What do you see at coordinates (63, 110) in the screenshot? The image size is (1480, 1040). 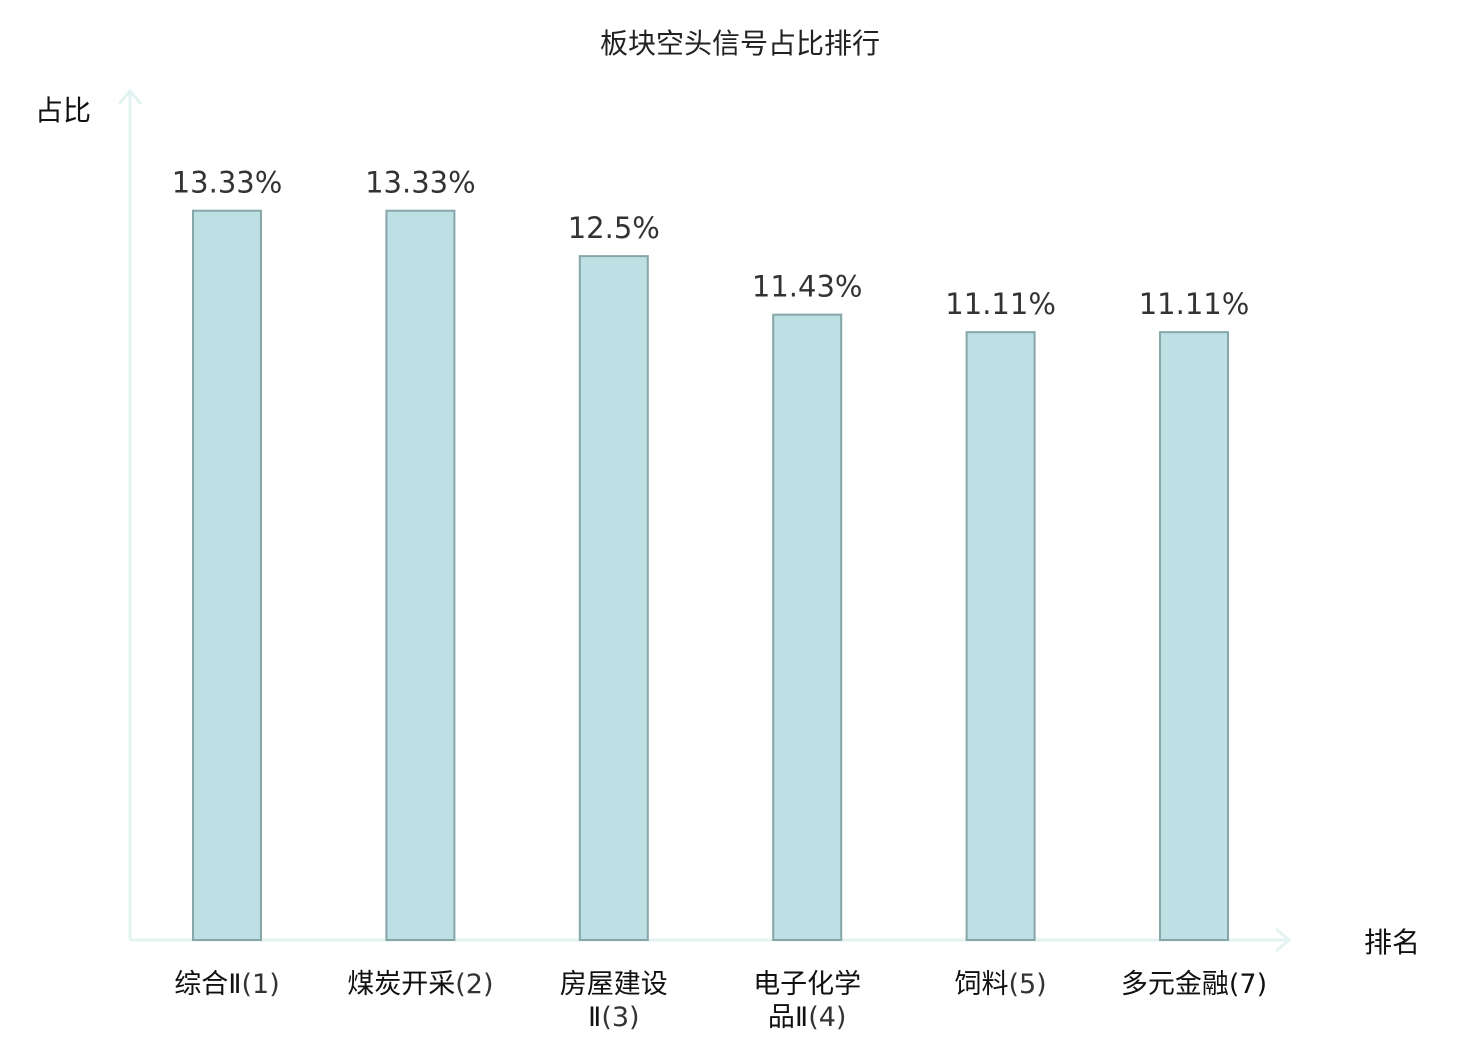 I see `y-axis-label: 占比` at bounding box center [63, 110].